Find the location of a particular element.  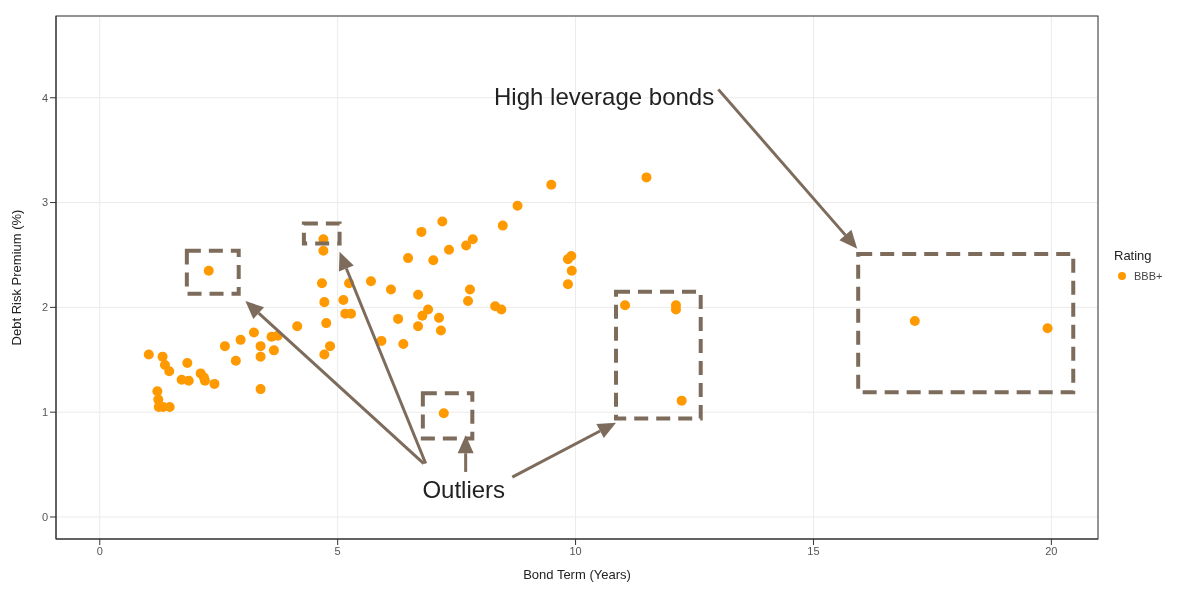

y-tick-label: 2 is located at coordinates (44, 307).